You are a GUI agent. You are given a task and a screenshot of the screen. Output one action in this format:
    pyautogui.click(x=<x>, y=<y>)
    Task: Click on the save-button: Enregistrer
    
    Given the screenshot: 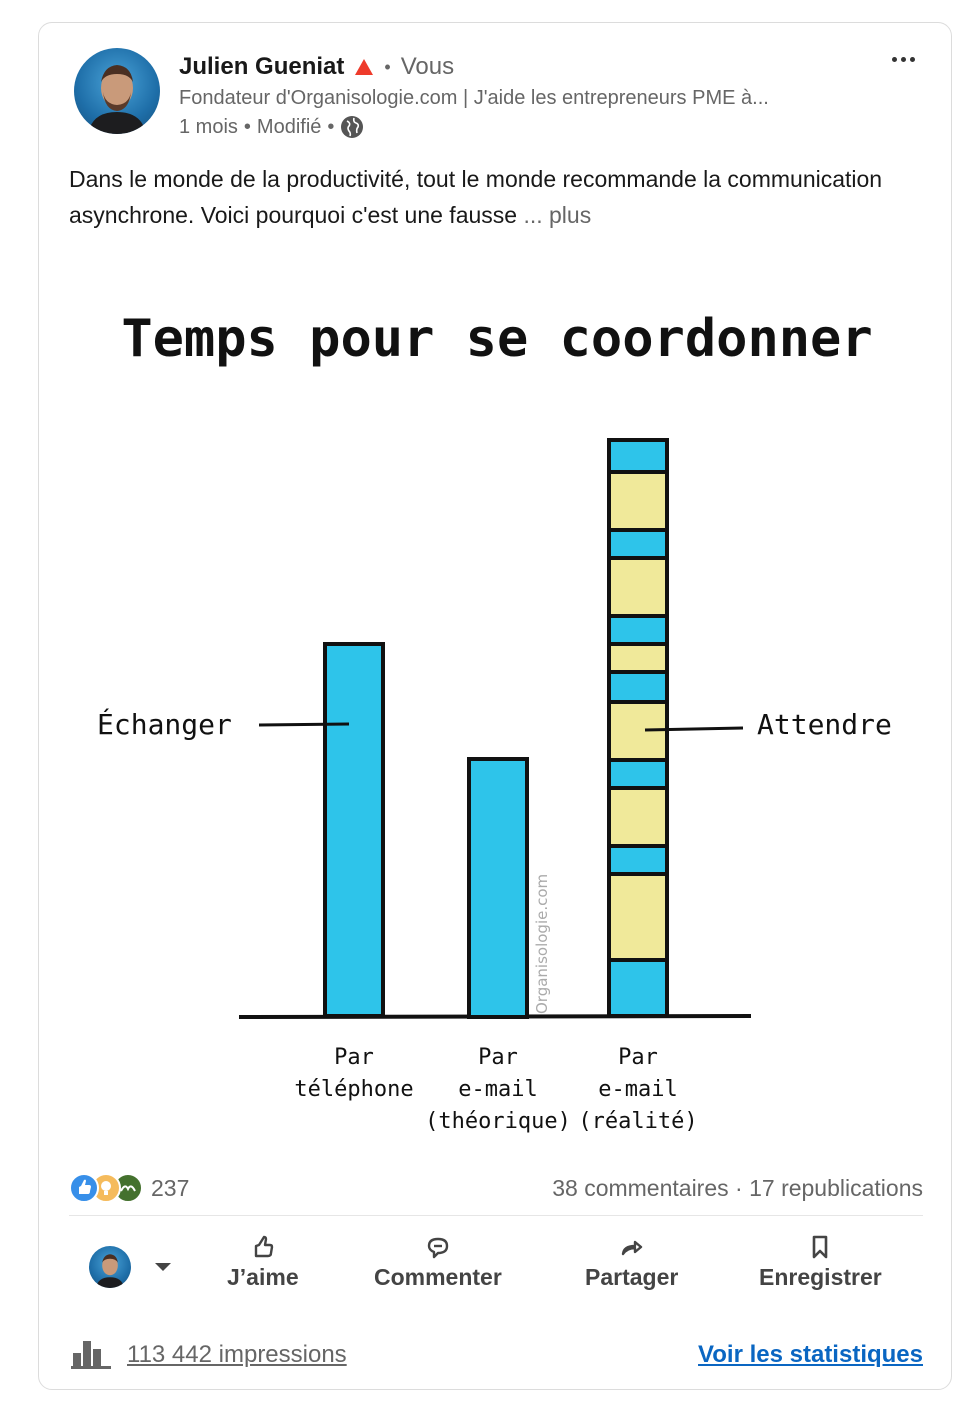 What is the action you would take?
    pyautogui.click(x=820, y=1262)
    